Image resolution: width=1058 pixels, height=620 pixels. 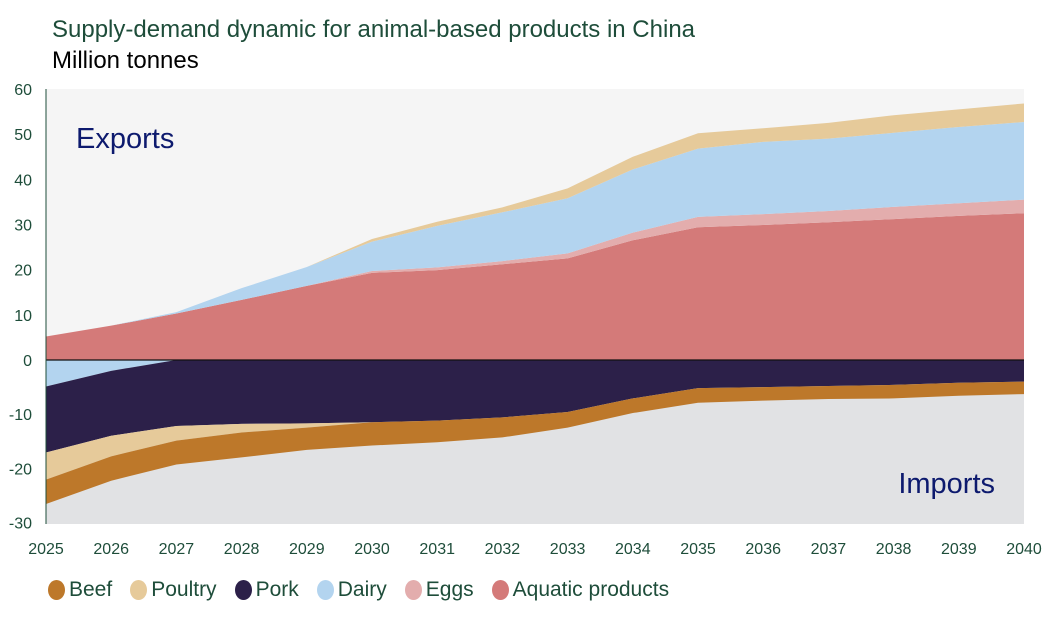 What do you see at coordinates (535, 406) in the screenshot?
I see `area-pork-neg` at bounding box center [535, 406].